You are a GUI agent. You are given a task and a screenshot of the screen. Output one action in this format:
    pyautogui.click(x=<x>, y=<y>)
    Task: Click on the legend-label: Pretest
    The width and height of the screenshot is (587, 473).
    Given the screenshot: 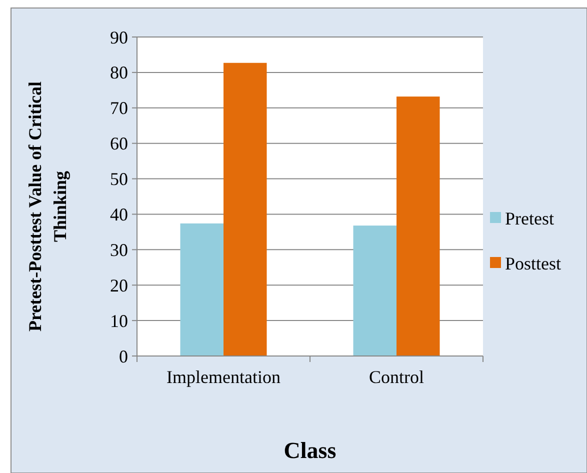 What is the action you would take?
    pyautogui.click(x=529, y=218)
    